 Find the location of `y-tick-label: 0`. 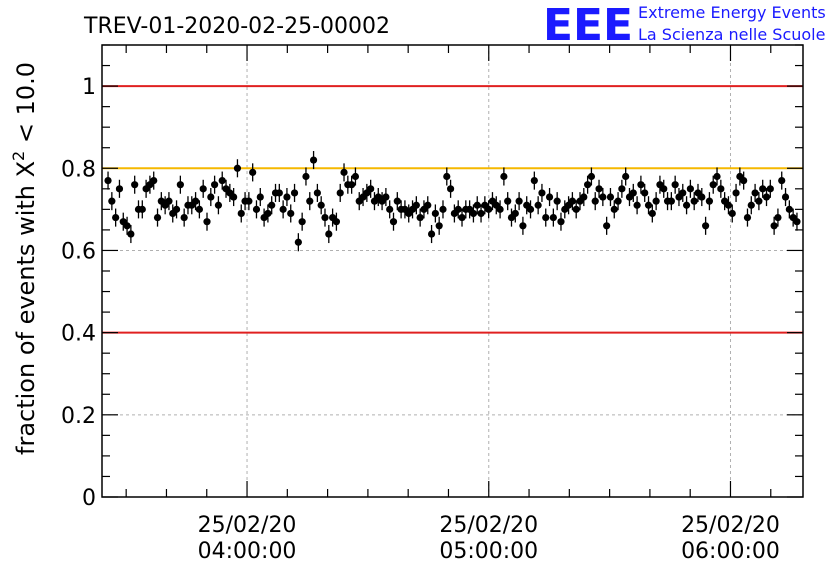

y-tick-label: 0 is located at coordinates (89, 498).